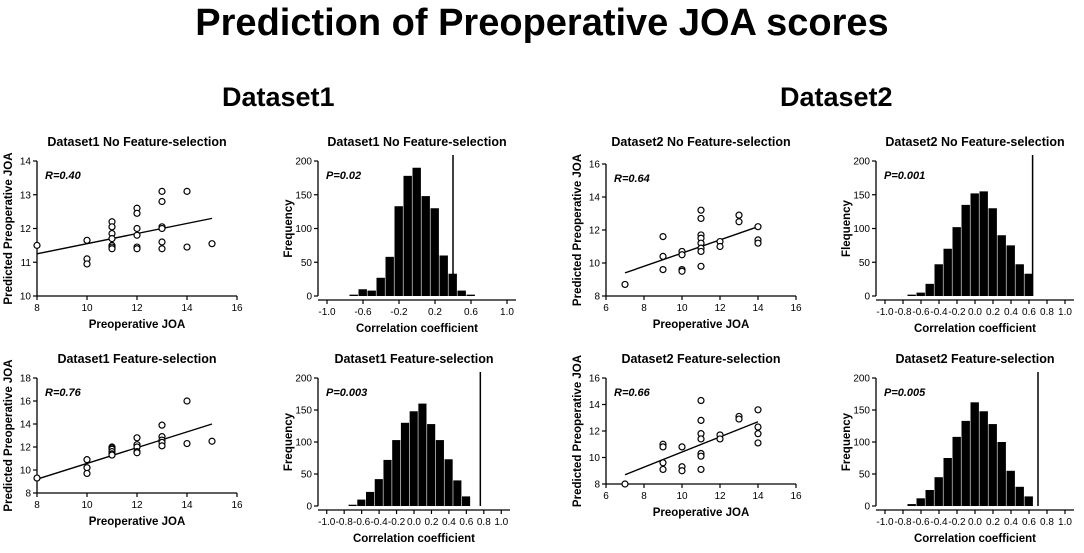  What do you see at coordinates (904, 176) in the screenshot?
I see `chart-annotation: P=0.001` at bounding box center [904, 176].